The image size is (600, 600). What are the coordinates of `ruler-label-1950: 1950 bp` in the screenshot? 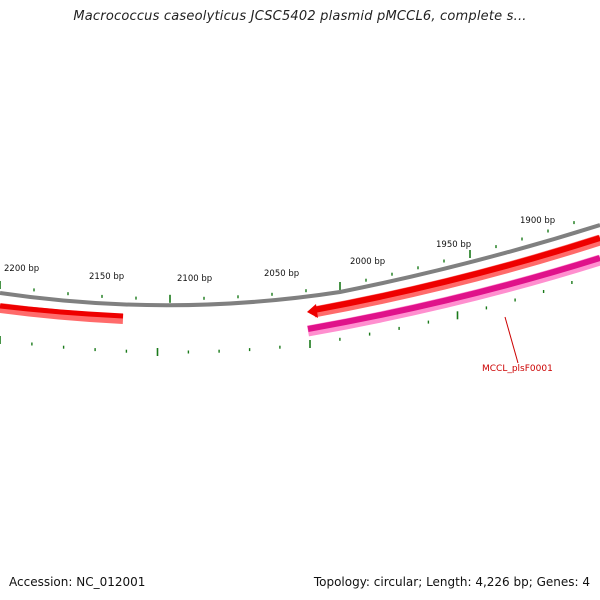 It's located at (453, 245).